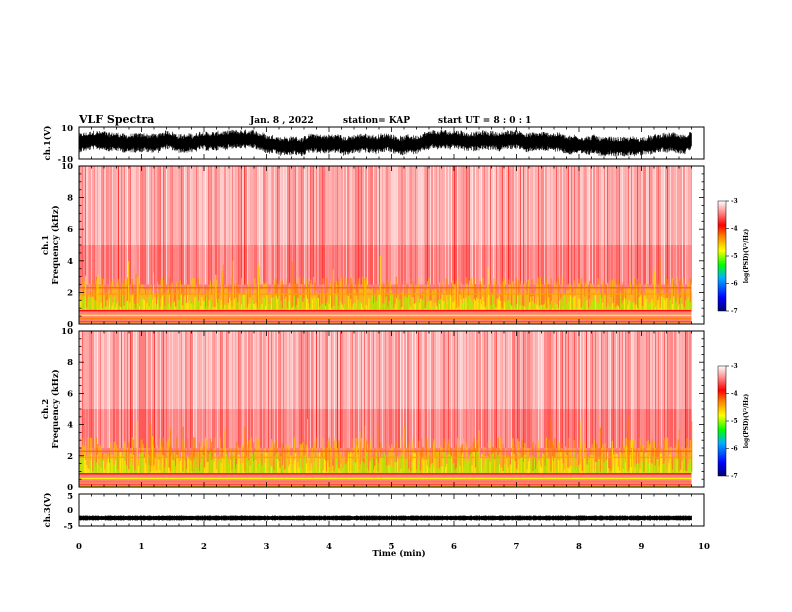  Describe the element at coordinates (116, 119) in the screenshot. I see `figure-title: VLF Spectra` at that location.